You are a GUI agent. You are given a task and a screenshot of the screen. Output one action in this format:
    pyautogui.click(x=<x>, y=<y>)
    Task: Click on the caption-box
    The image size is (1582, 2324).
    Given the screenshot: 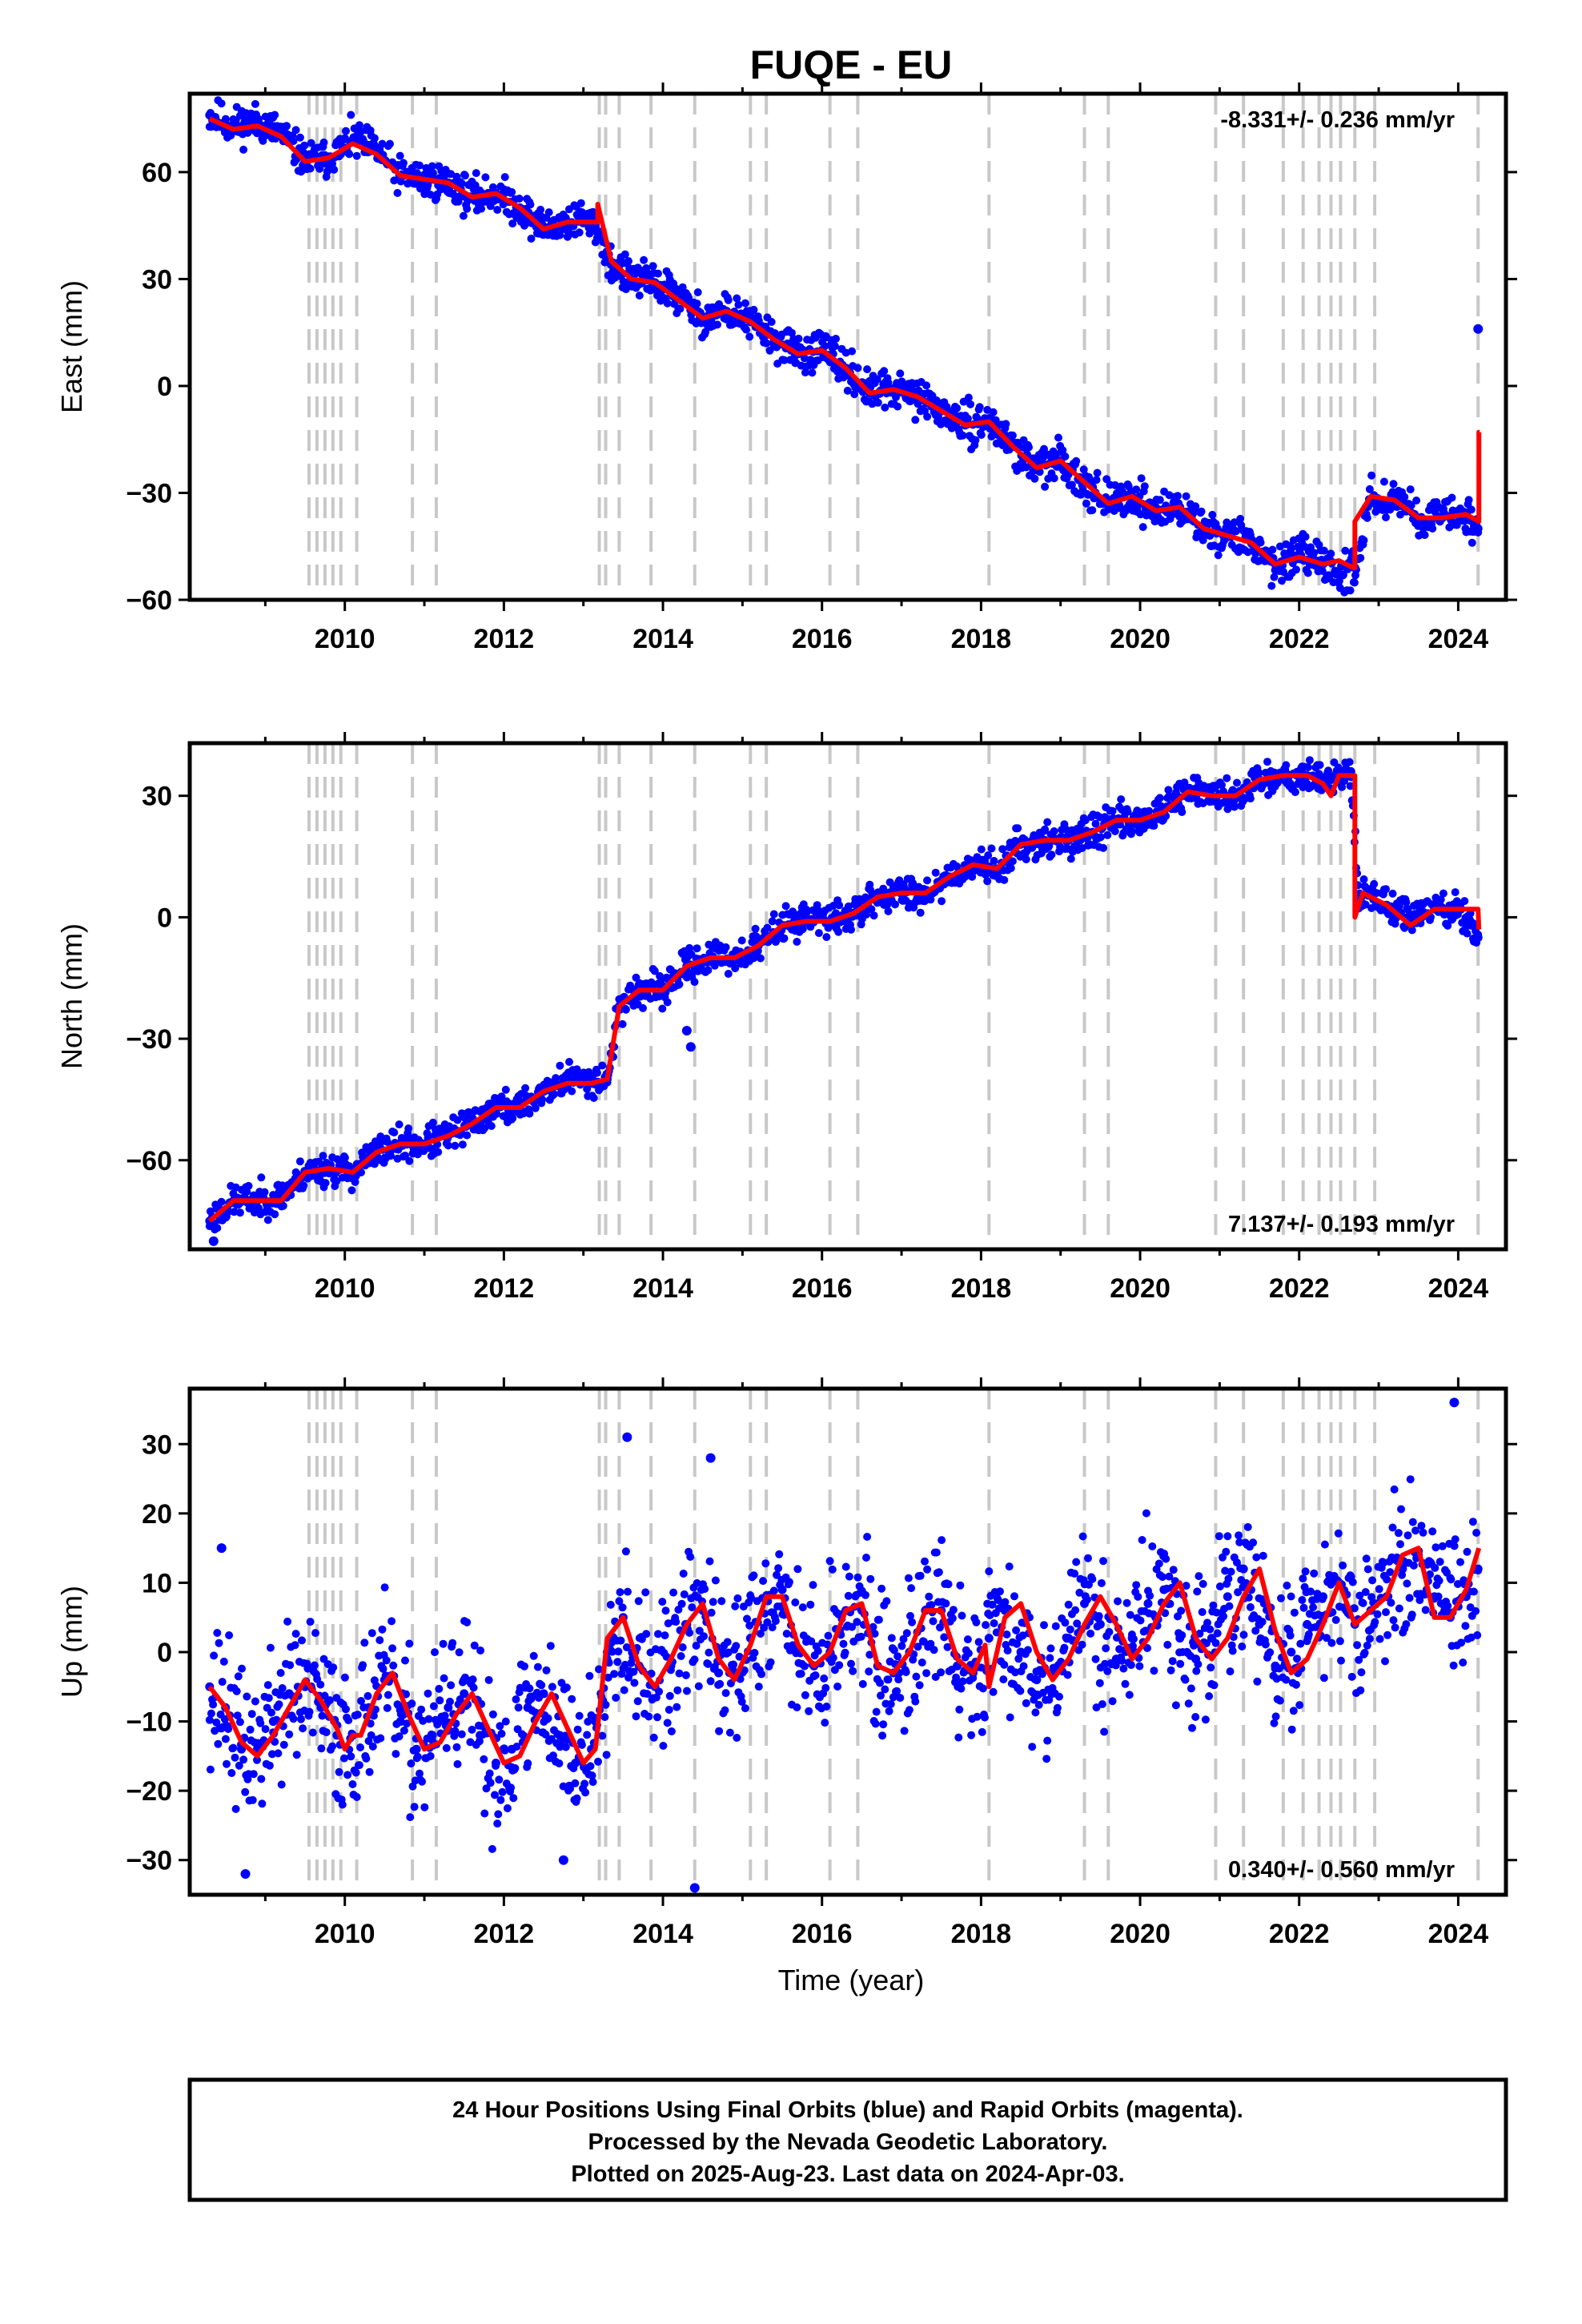 What is the action you would take?
    pyautogui.click(x=847, y=2139)
    